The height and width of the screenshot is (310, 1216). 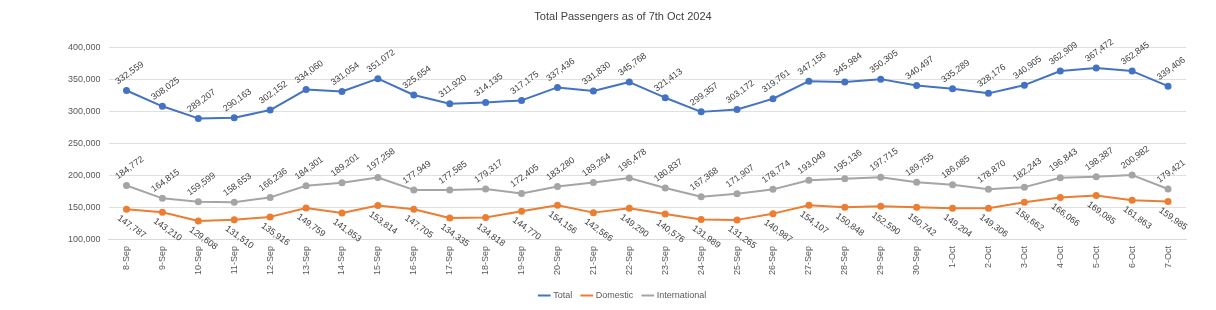 What do you see at coordinates (84, 239) in the screenshot?
I see `y-tick-label: 100,000` at bounding box center [84, 239].